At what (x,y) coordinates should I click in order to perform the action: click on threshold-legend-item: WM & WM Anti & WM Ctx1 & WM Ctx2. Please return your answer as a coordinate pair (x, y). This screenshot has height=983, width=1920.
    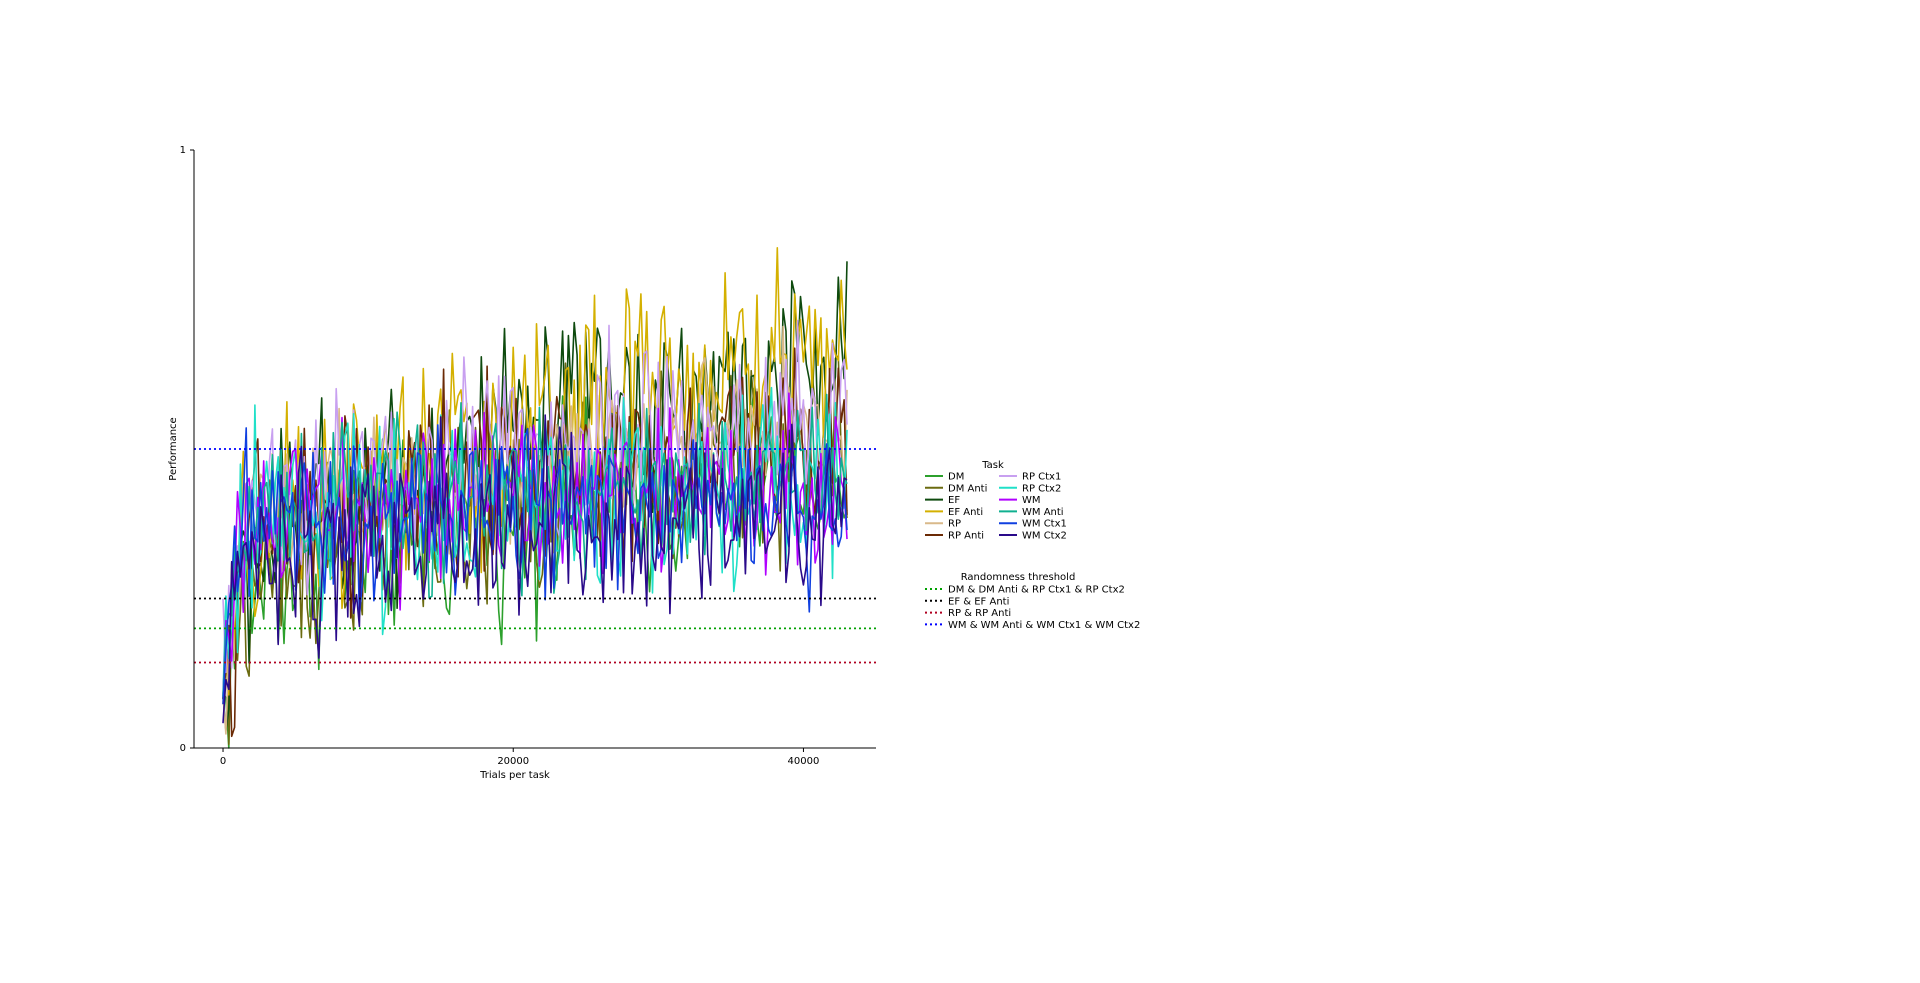
    Looking at the image, I should click on (1032, 625).